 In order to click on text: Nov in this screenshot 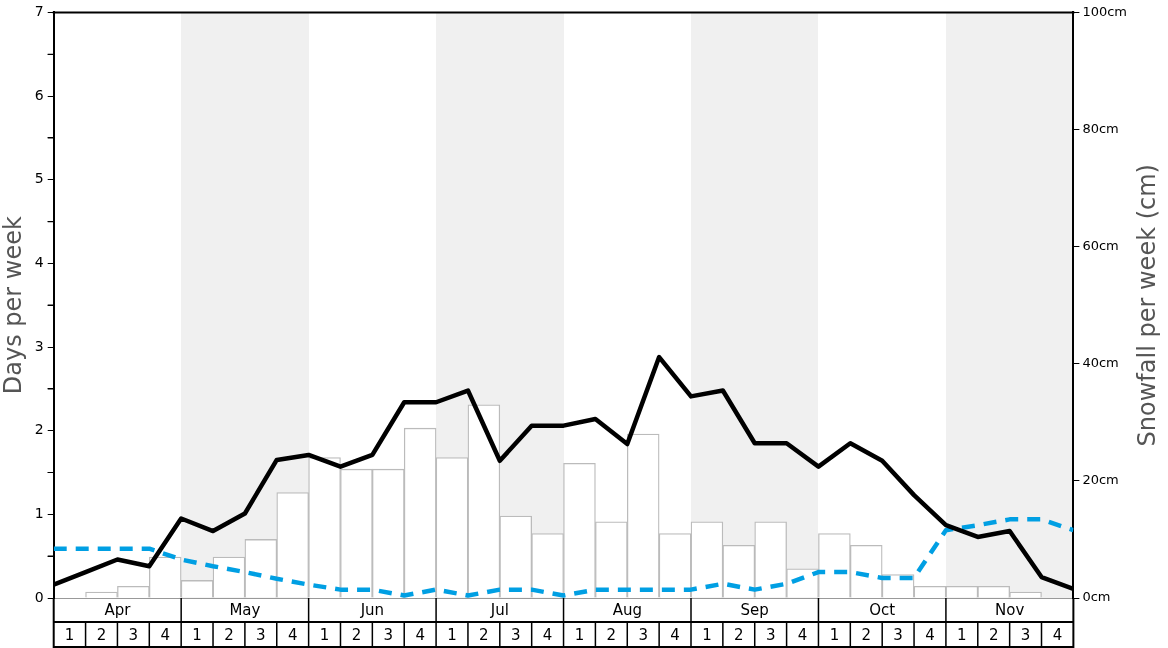, I will do `click(1010, 609)`.